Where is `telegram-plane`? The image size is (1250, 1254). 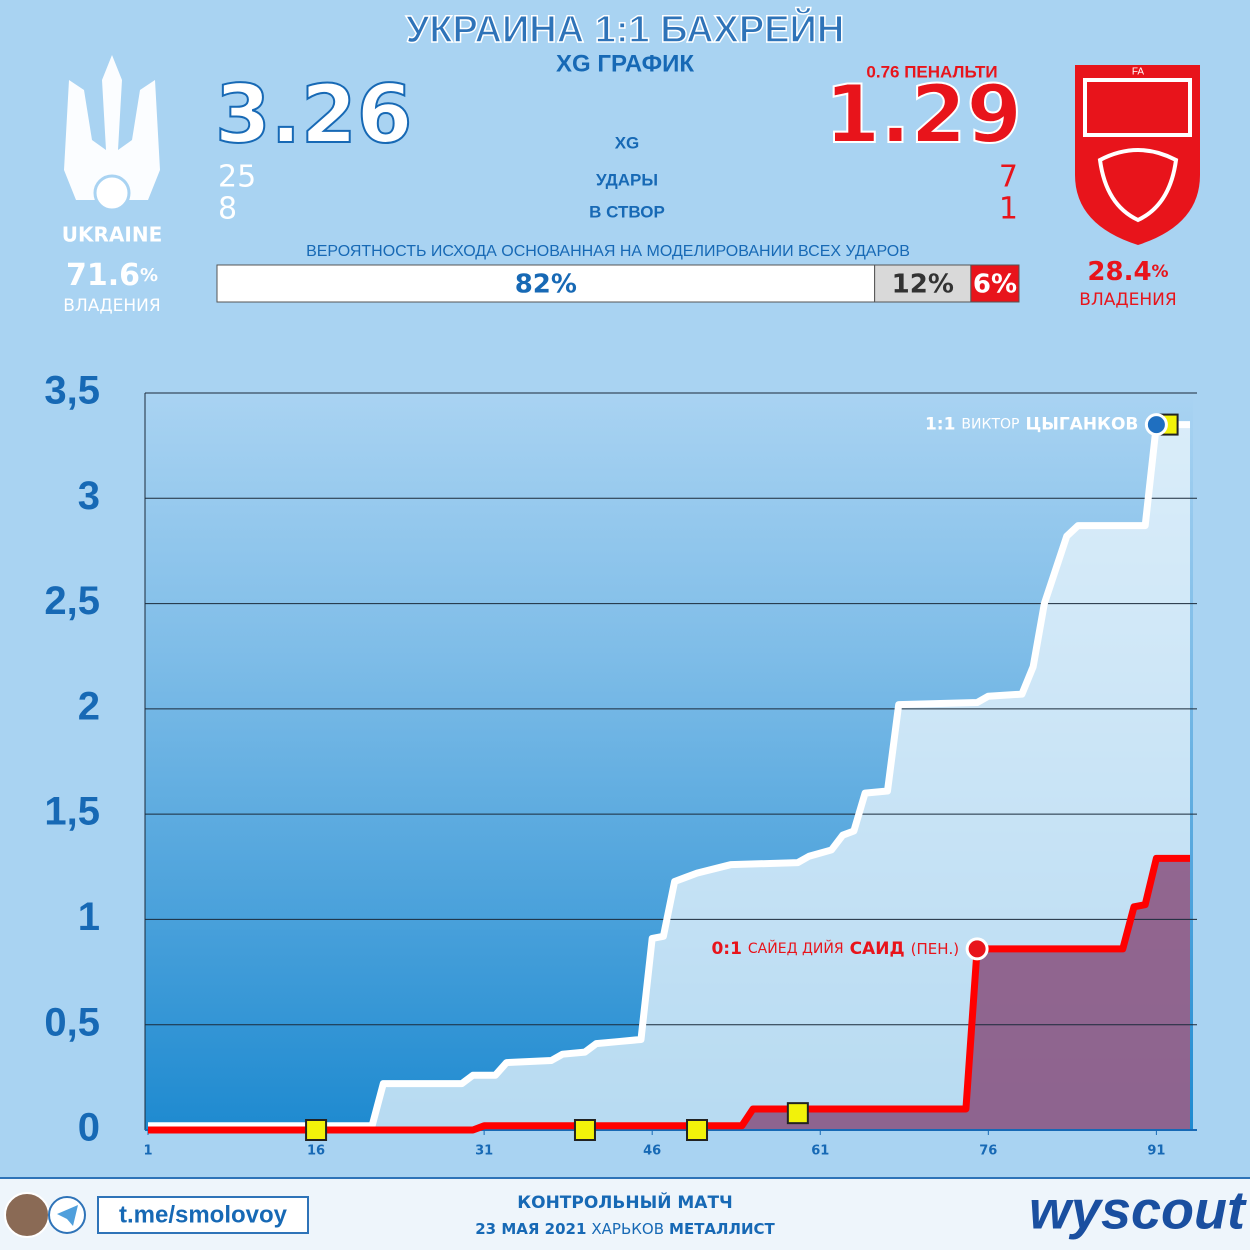
telegram-plane is located at coordinates (67, 1215).